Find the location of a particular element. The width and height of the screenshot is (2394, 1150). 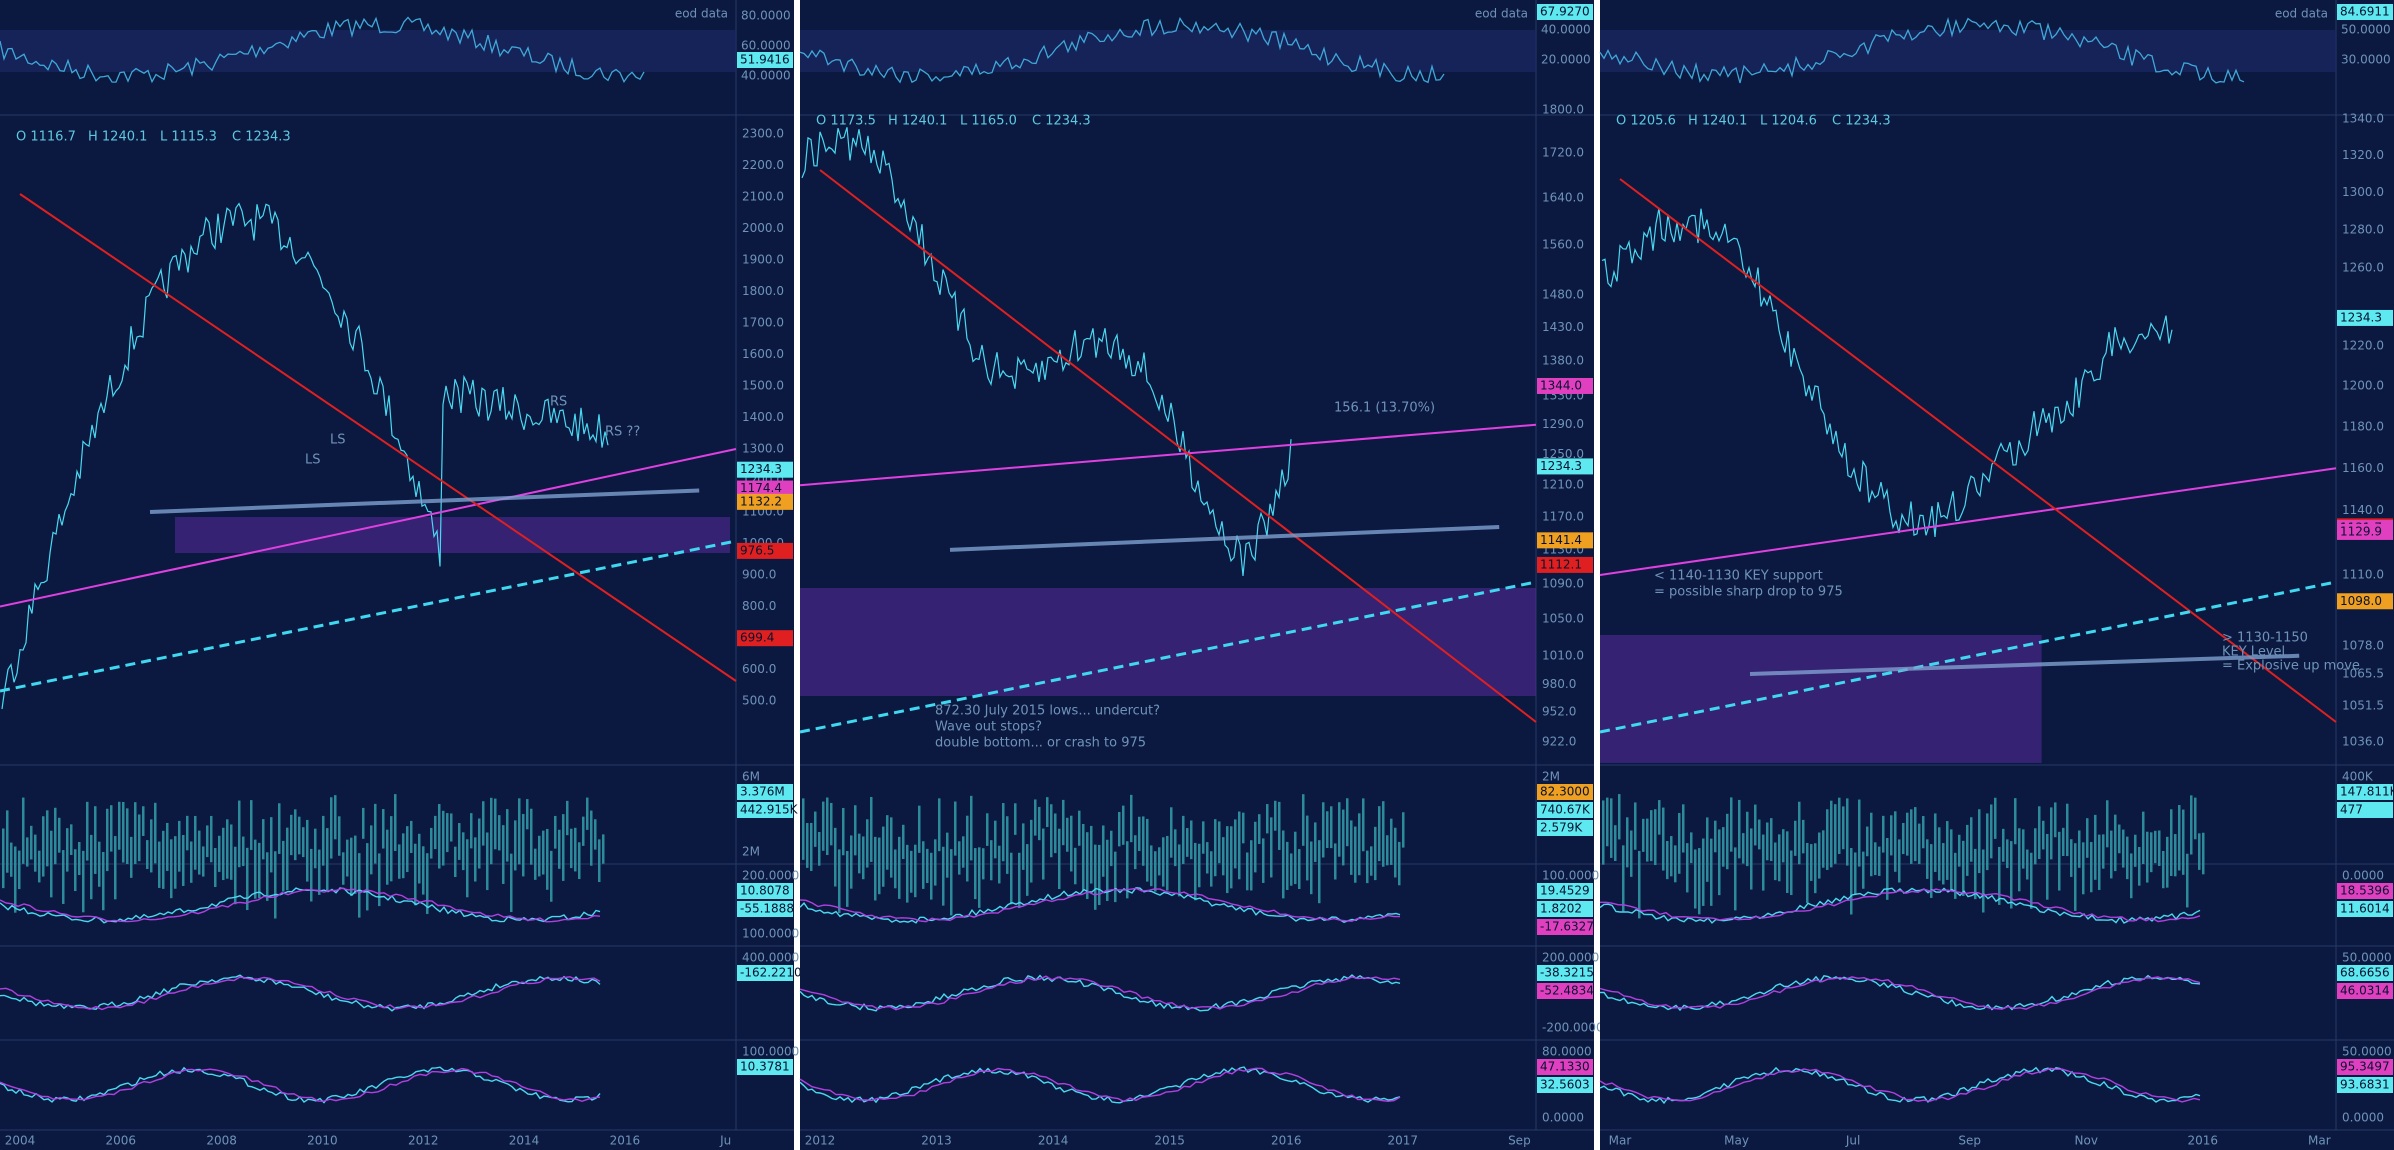

price-tag-text: -52.4834 is located at coordinates (1567, 991).